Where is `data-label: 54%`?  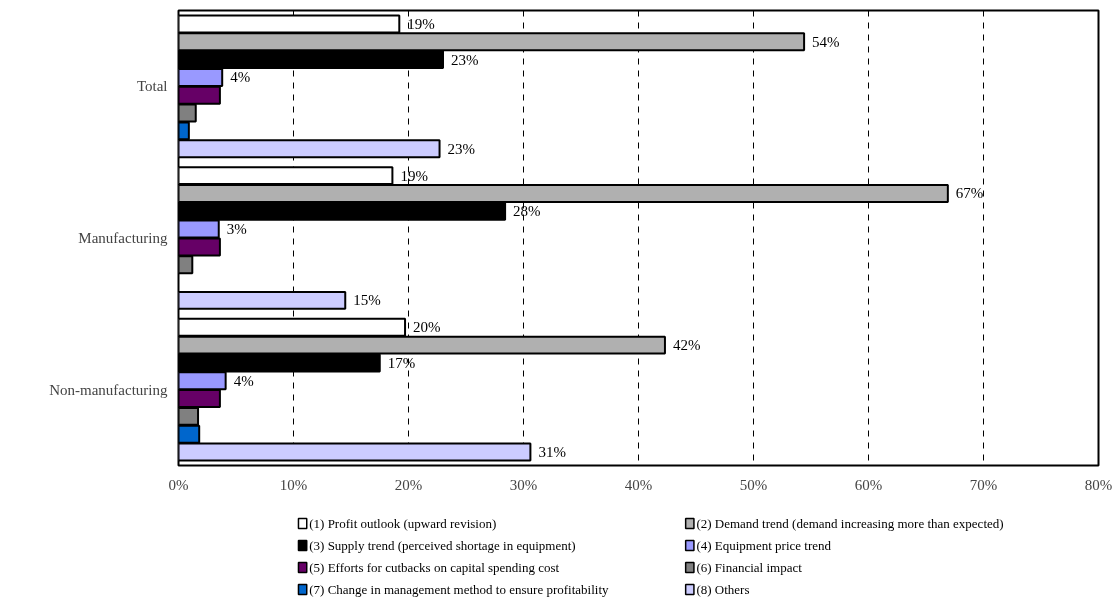 data-label: 54% is located at coordinates (826, 41).